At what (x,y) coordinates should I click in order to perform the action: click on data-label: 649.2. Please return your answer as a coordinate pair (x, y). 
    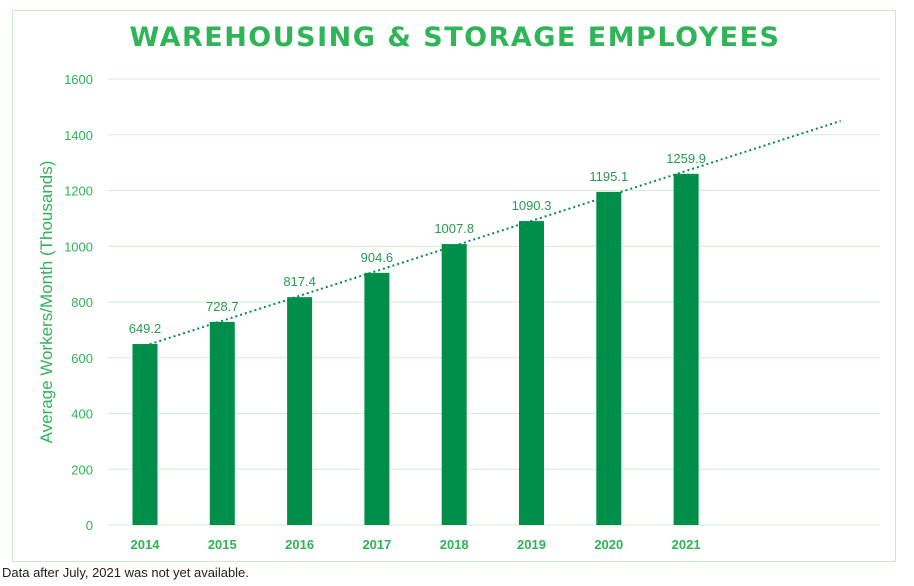
    Looking at the image, I should click on (145, 328).